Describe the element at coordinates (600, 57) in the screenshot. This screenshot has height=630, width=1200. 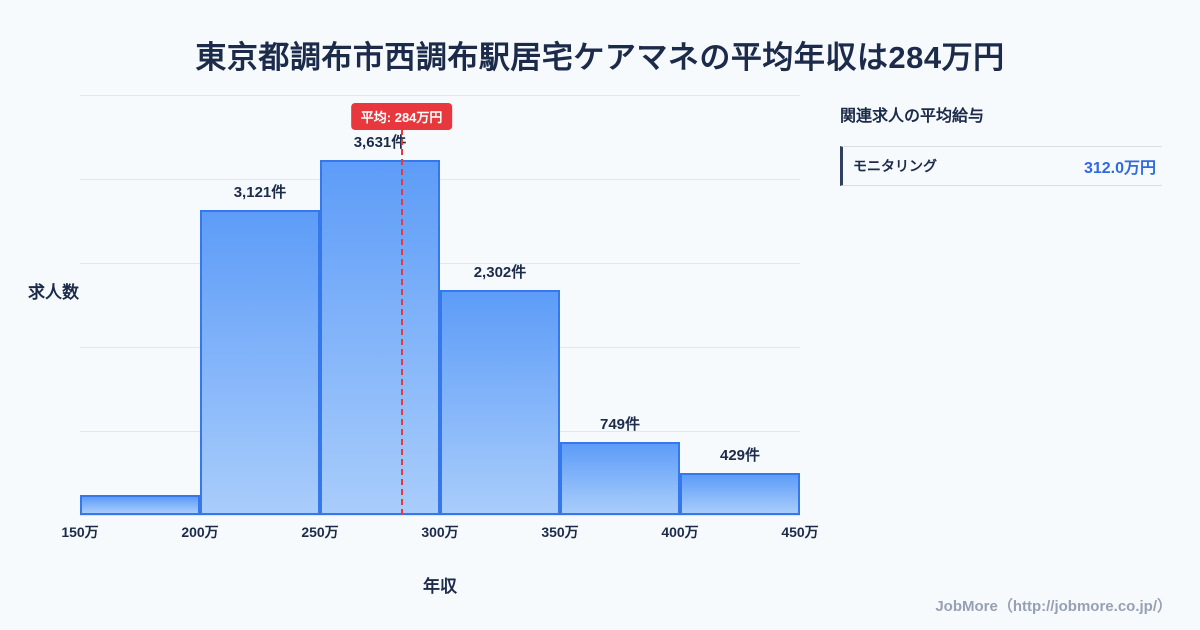
I see `page-title: 東京都調布市西調布駅居宅ケアマネの平均年収は284万円` at that location.